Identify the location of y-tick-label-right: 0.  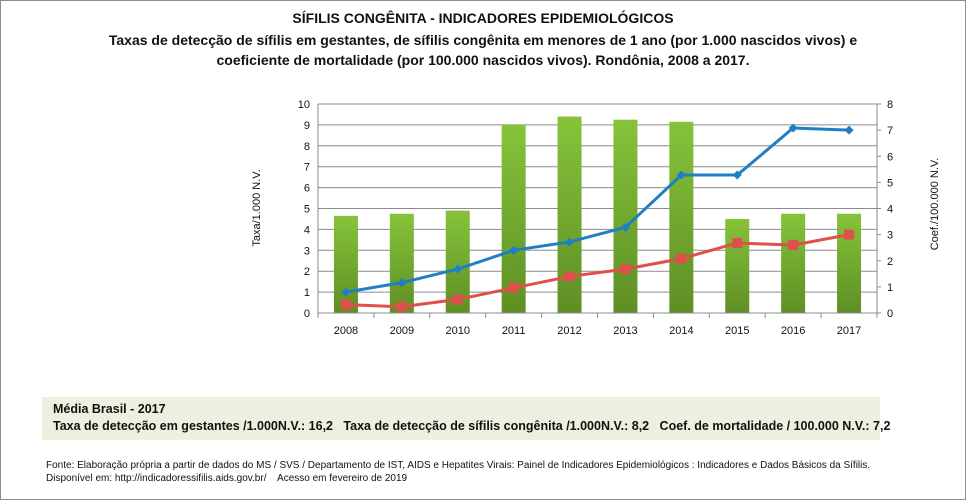
(890, 314).